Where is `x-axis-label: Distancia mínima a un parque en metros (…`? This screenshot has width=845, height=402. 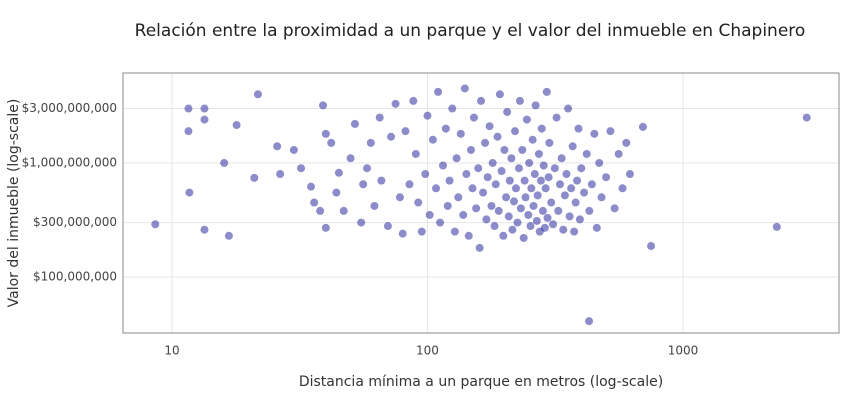
x-axis-label: Distancia mínima a un parque en metros (… is located at coordinates (481, 382).